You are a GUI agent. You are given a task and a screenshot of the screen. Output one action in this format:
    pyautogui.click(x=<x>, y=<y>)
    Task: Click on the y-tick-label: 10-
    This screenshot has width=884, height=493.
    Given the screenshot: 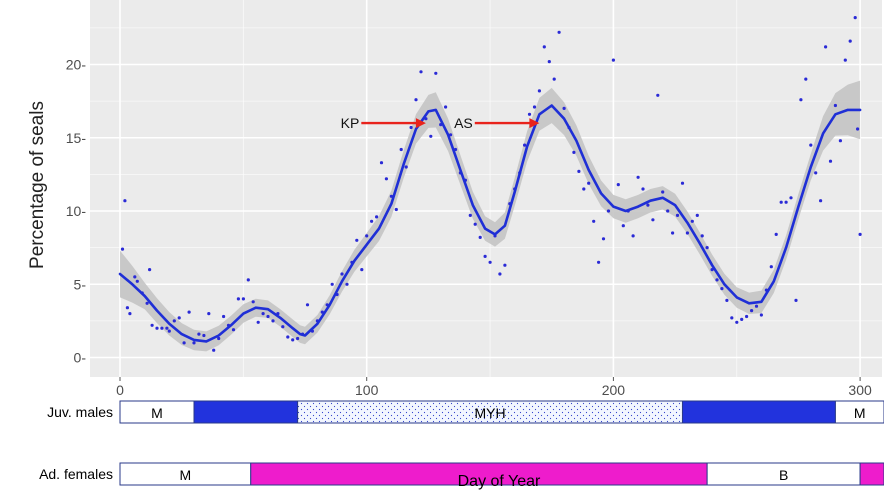 What is the action you would take?
    pyautogui.click(x=76, y=211)
    